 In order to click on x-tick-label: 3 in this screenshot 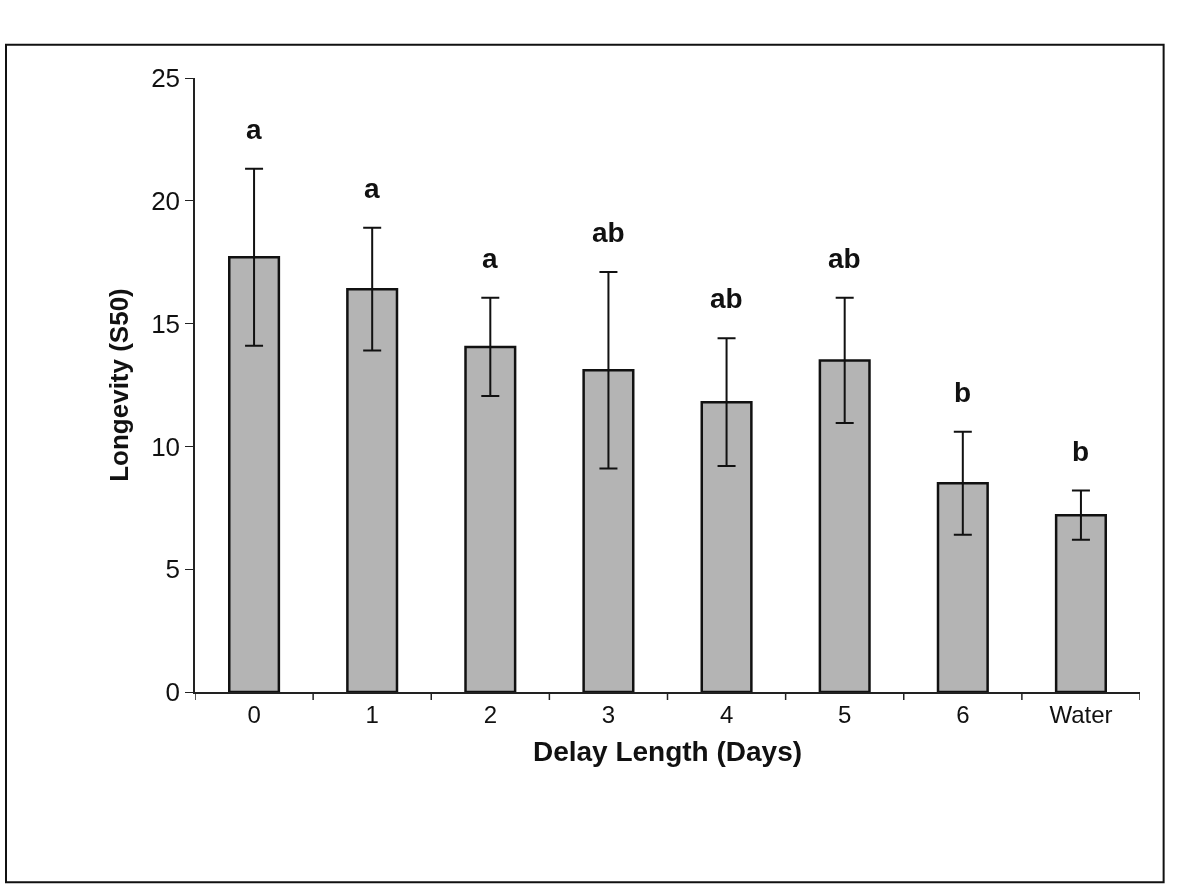, I will do `click(608, 714)`.